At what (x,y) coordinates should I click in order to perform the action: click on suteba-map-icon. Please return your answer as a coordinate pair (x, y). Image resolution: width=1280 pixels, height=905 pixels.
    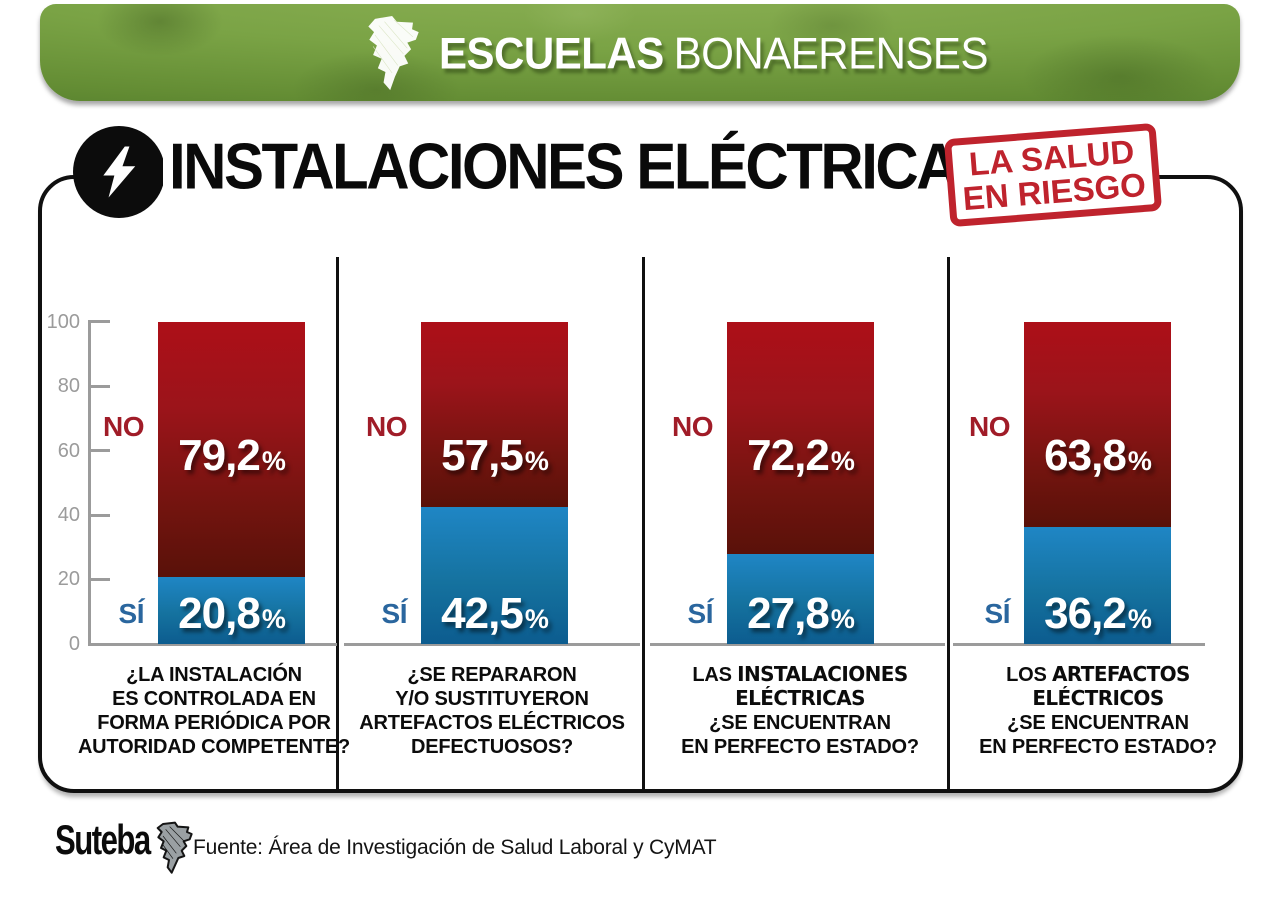
    Looking at the image, I should click on (174, 847).